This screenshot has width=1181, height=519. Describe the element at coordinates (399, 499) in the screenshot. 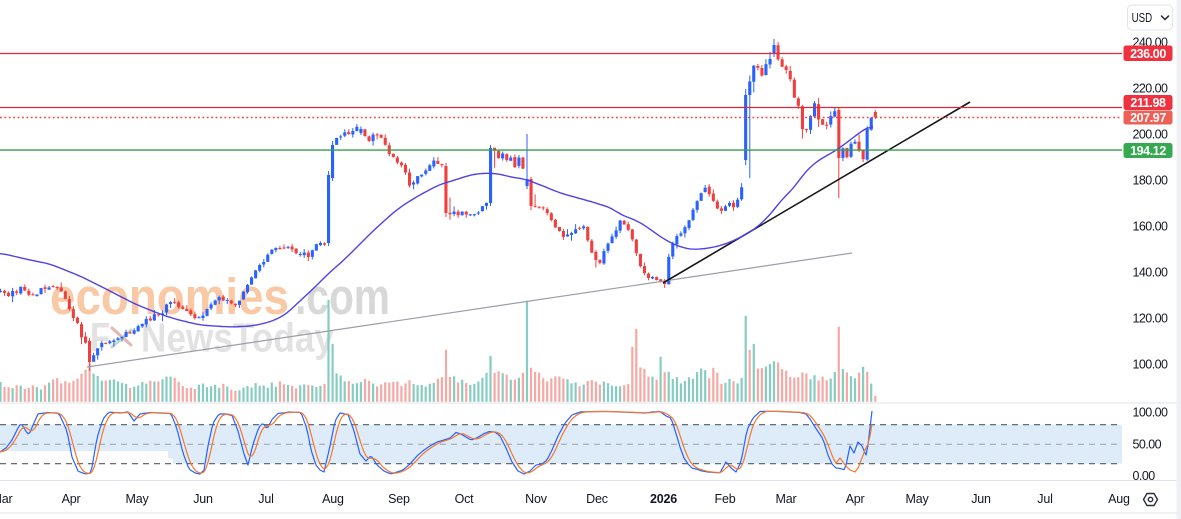

I see `svg-text: Sep` at that location.